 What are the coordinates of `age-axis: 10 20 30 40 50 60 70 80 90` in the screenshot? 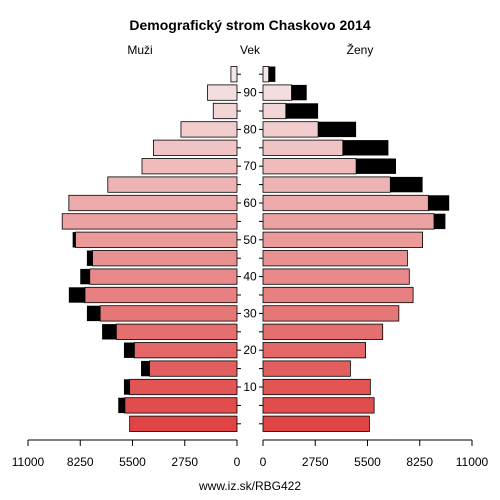 It's located at (250, 249).